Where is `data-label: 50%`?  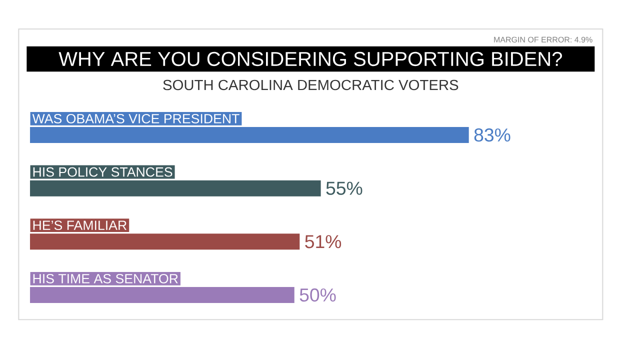
data-label: 50% is located at coordinates (318, 295).